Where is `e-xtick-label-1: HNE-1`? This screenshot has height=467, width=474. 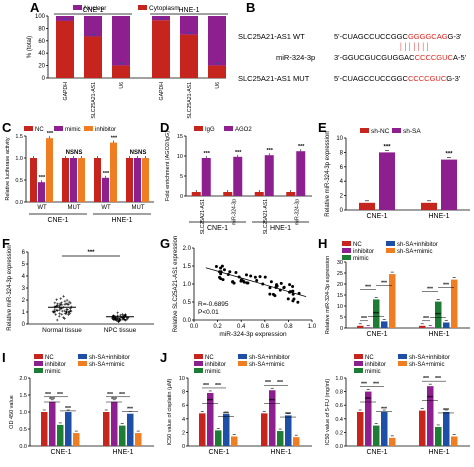 e-xtick-label-1: HNE-1 is located at coordinates (438, 216).